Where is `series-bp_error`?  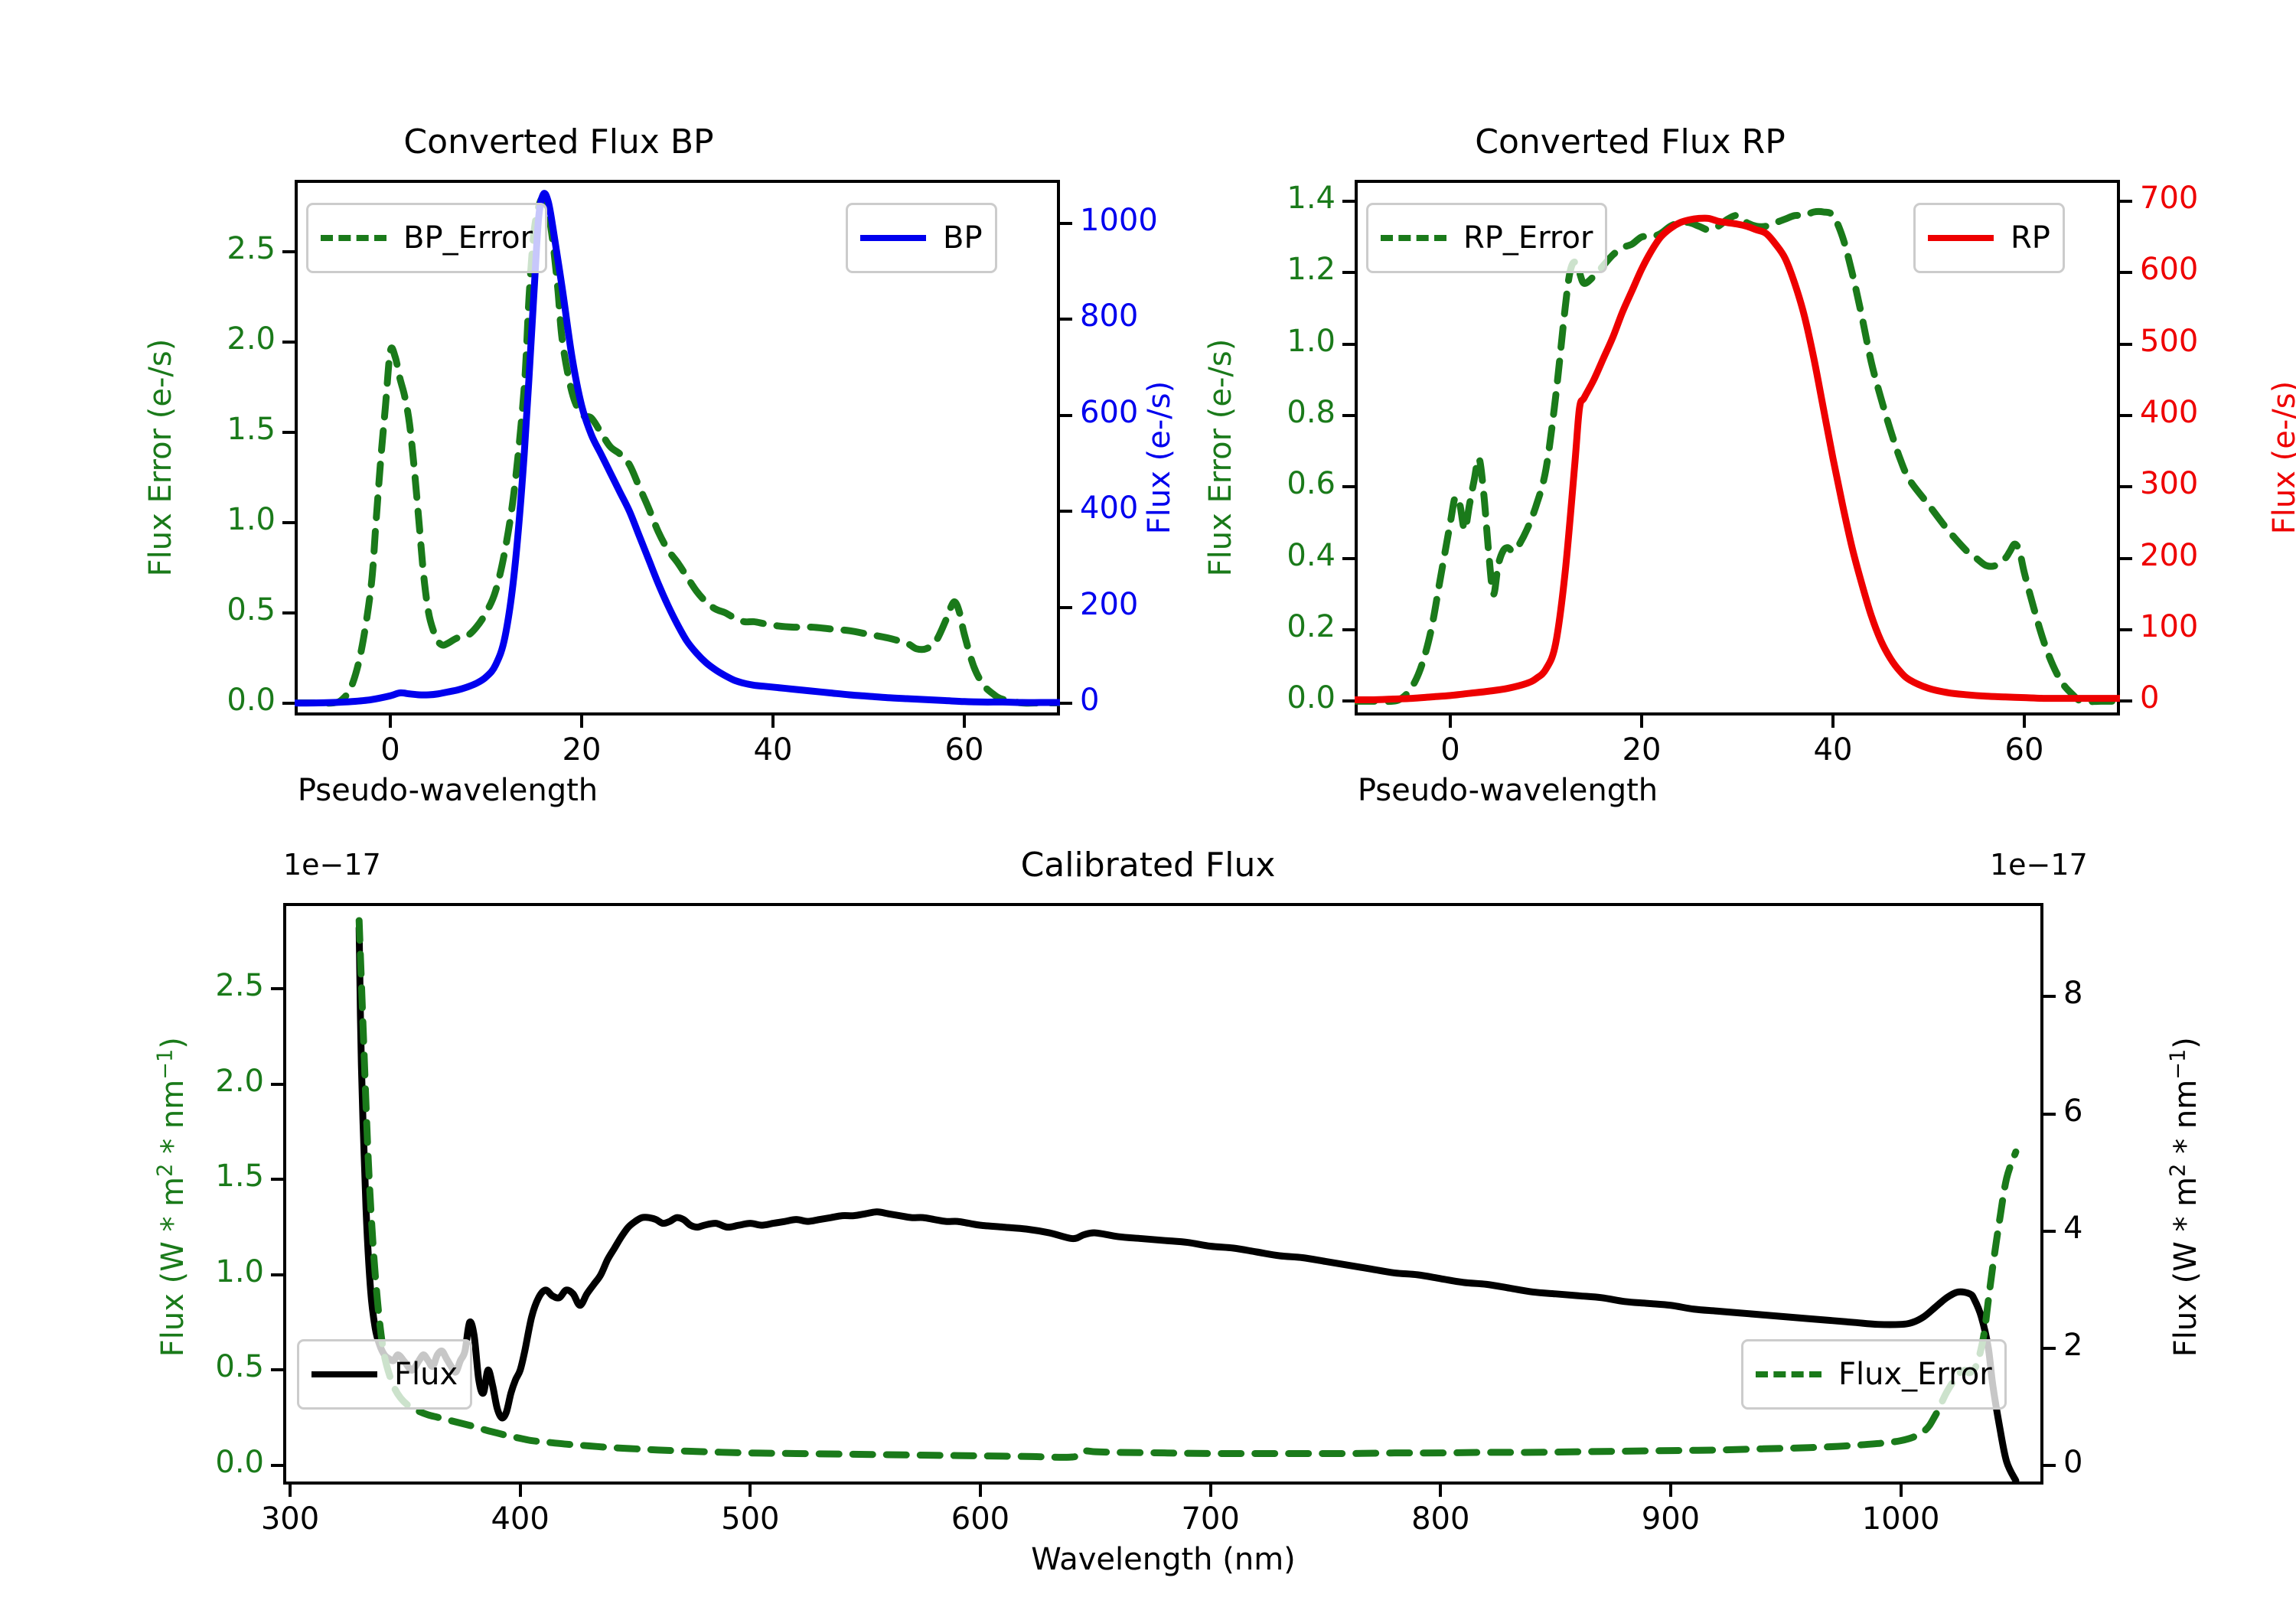
series-bp_error is located at coordinates (677, 451).